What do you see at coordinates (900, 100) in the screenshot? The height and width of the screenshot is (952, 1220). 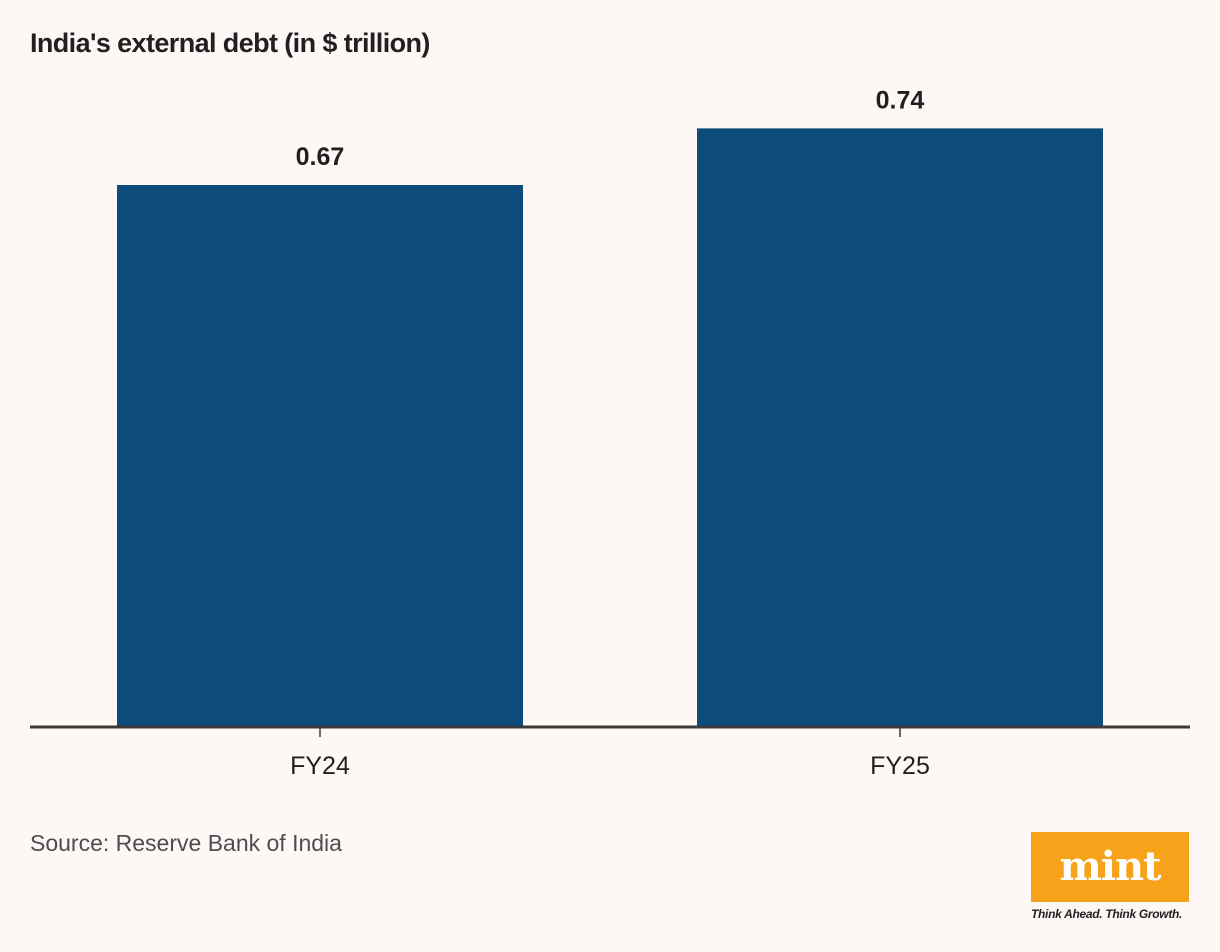 I see `bar-value-label-fy25: 0.74` at bounding box center [900, 100].